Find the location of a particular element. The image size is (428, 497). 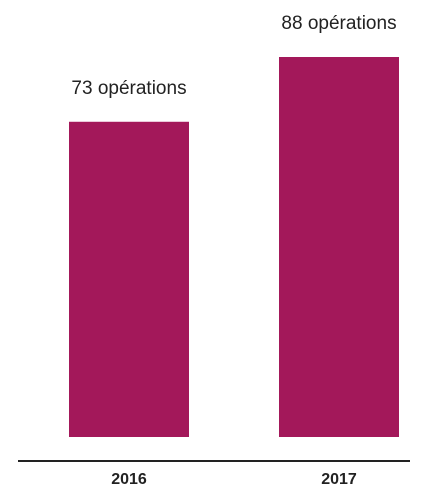

data-labels-layer: 73 opérations 88 opérations is located at coordinates (233, 56).